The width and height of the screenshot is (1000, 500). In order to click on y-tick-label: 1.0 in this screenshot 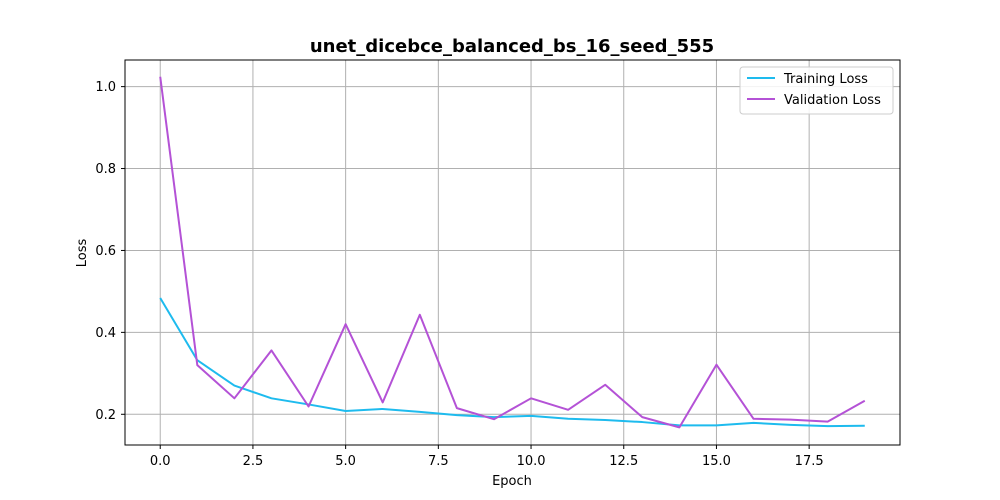, I will do `click(105, 87)`.